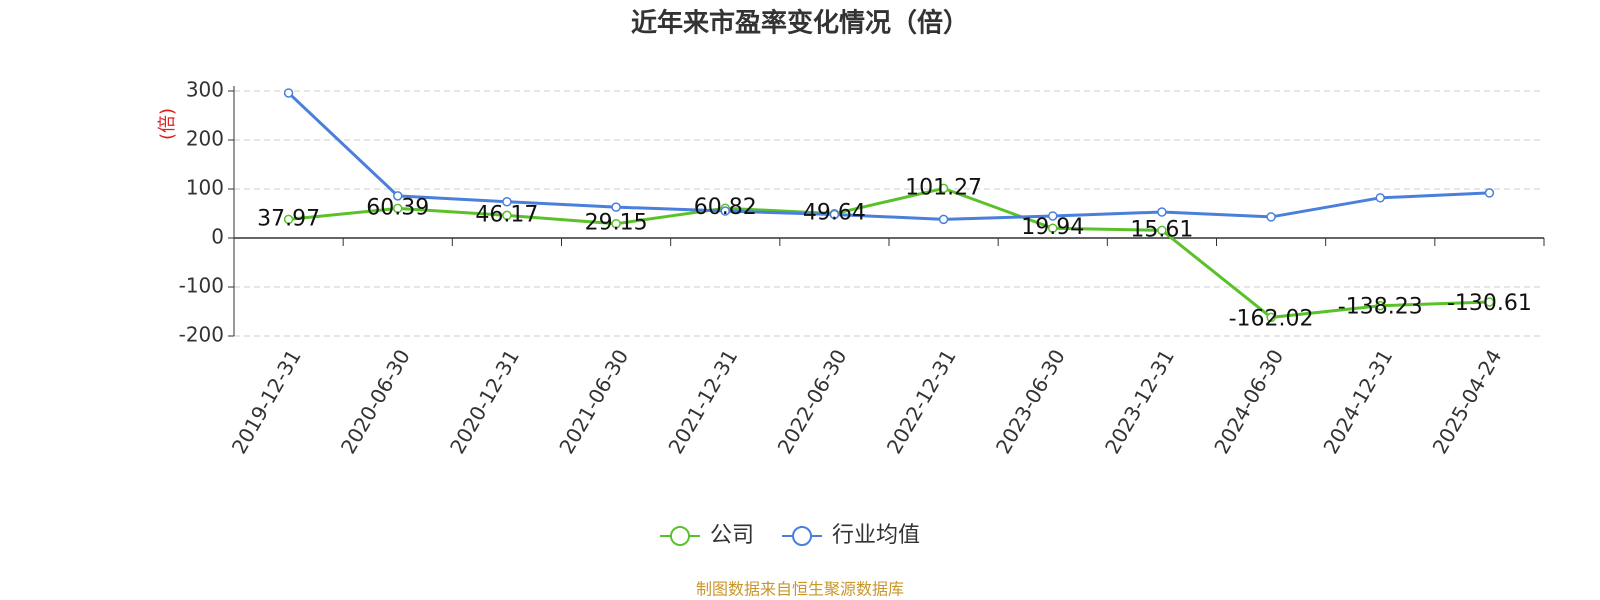  Describe the element at coordinates (921, 401) in the screenshot. I see `x-tick-label: 2022-12-31` at that location.